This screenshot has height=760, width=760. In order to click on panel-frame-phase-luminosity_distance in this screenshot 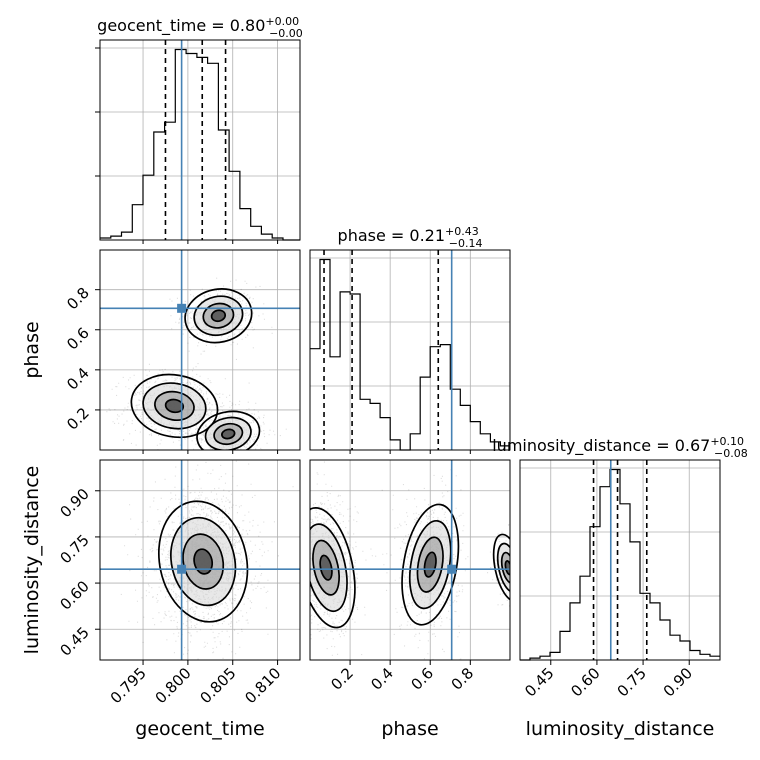, I will do `click(410, 560)`.